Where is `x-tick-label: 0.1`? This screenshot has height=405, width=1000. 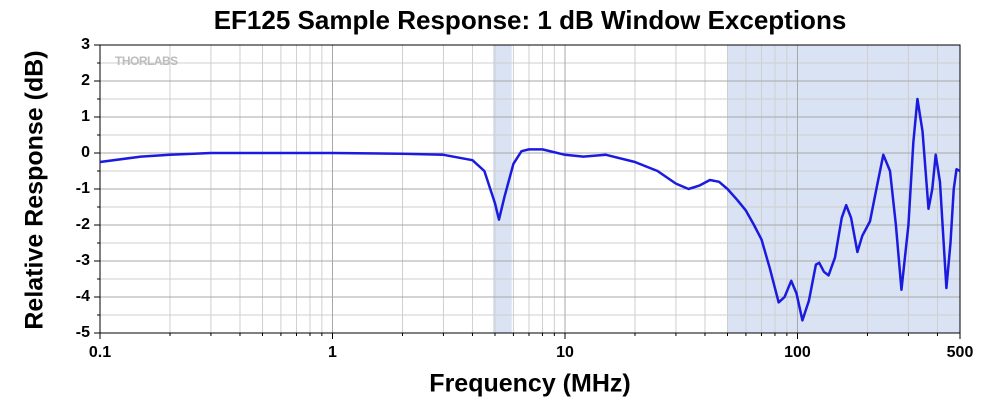
x-tick-label: 0.1 is located at coordinates (100, 352).